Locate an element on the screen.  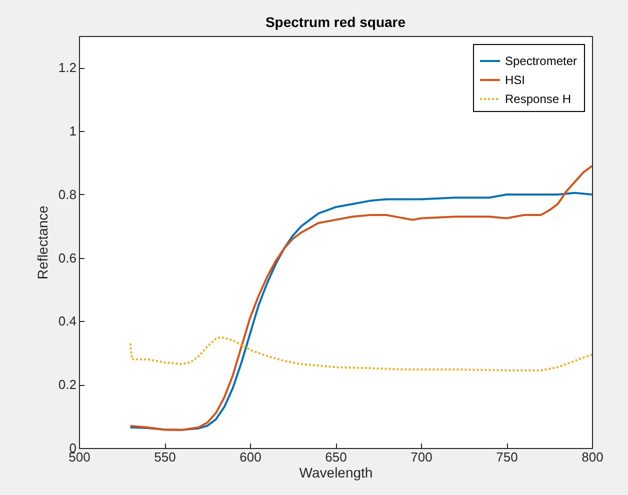
legend-label: Spectrometer is located at coordinates (541, 61).